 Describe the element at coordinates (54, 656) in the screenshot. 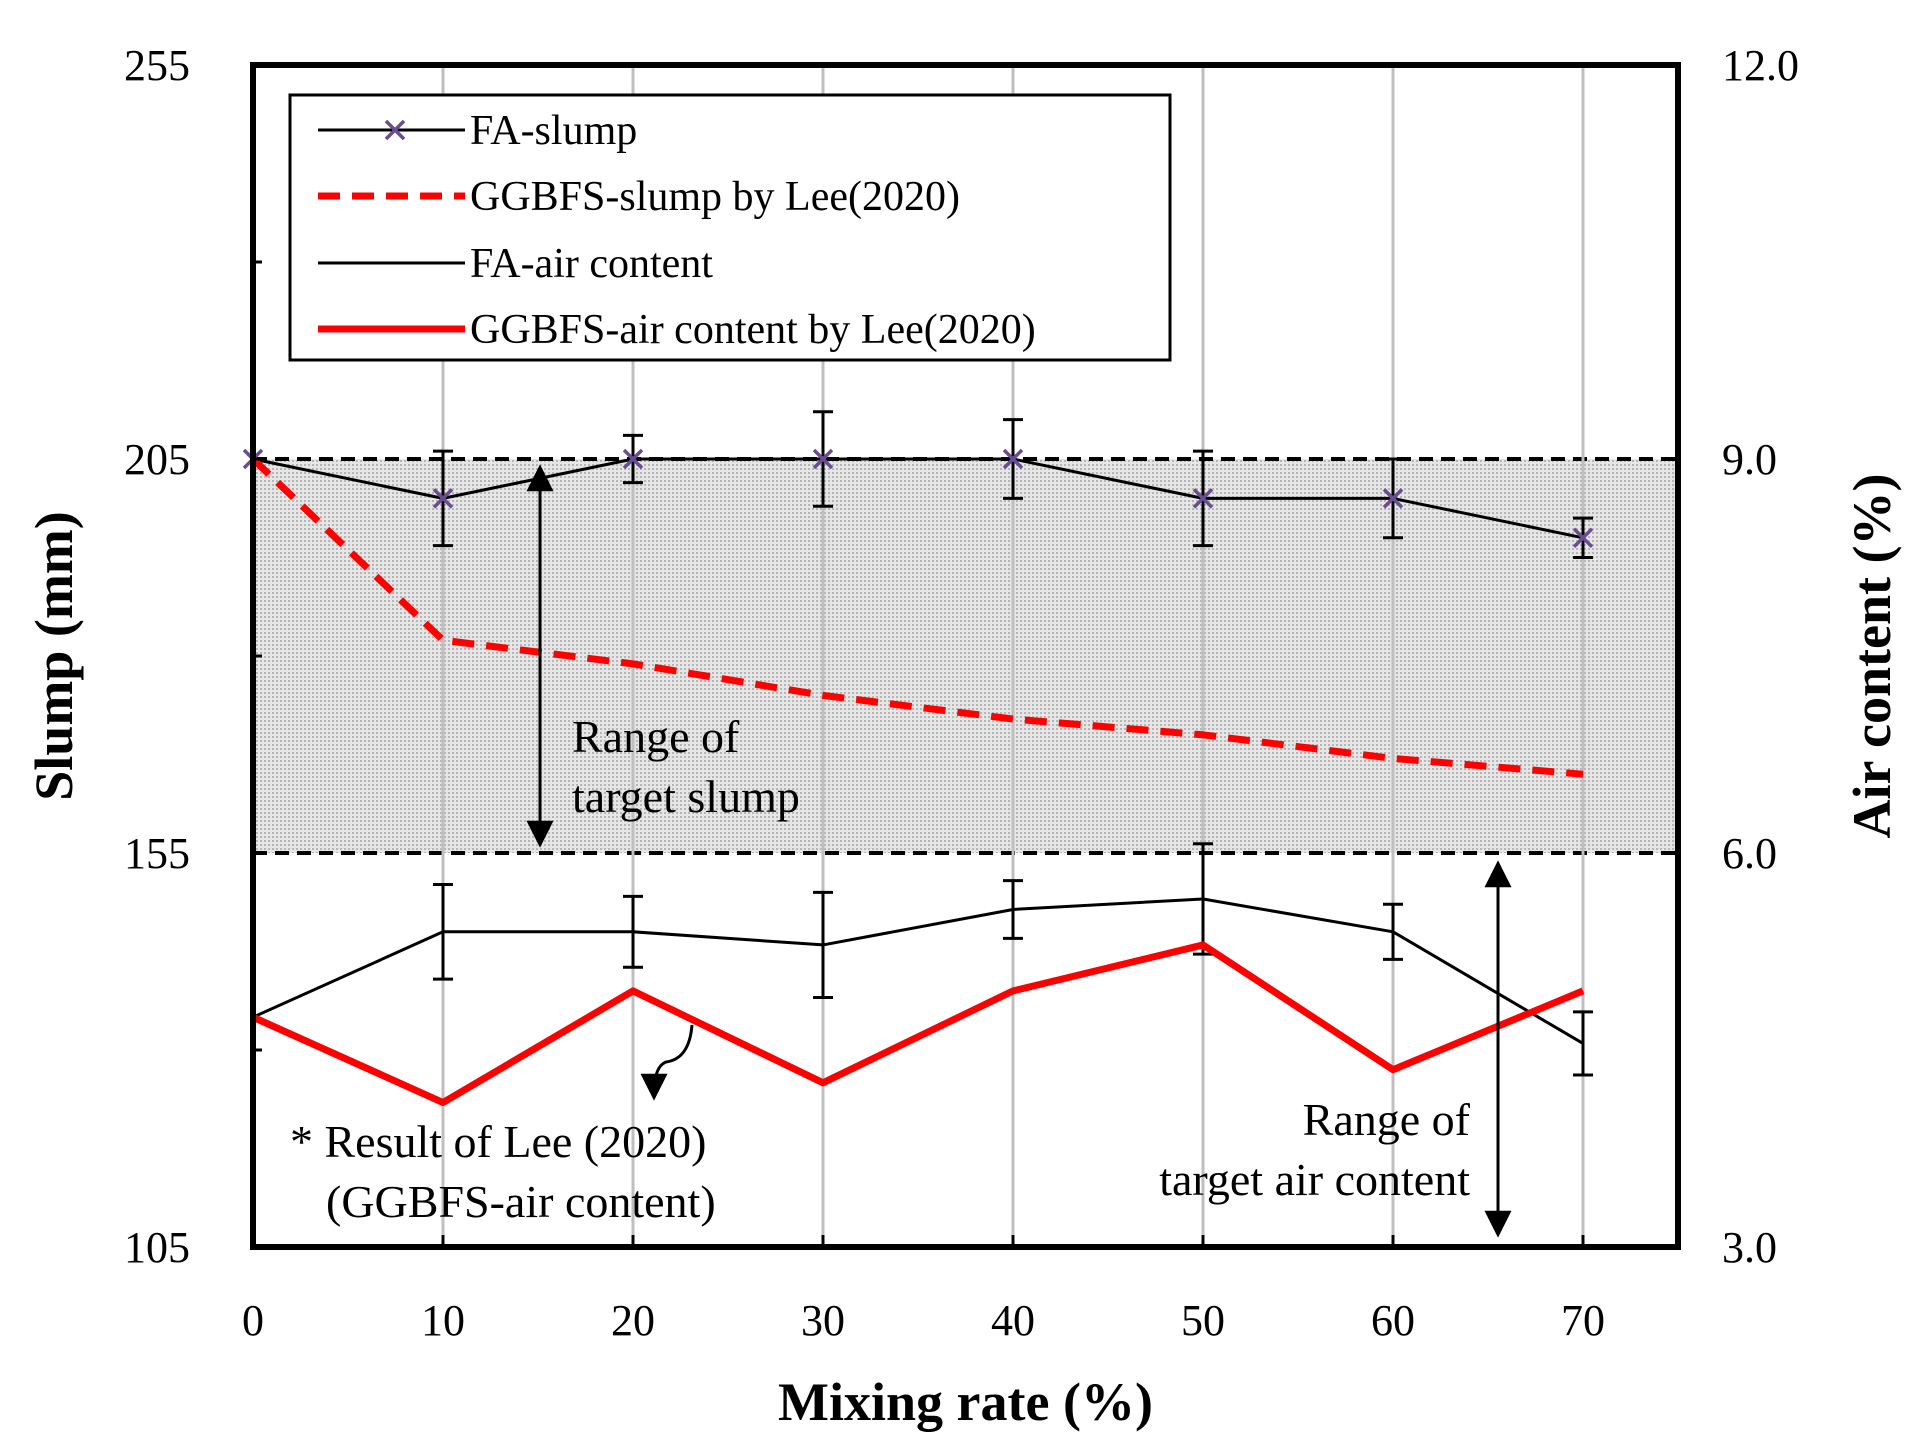

I see `y-left-axis-title: Slump (mm)` at that location.